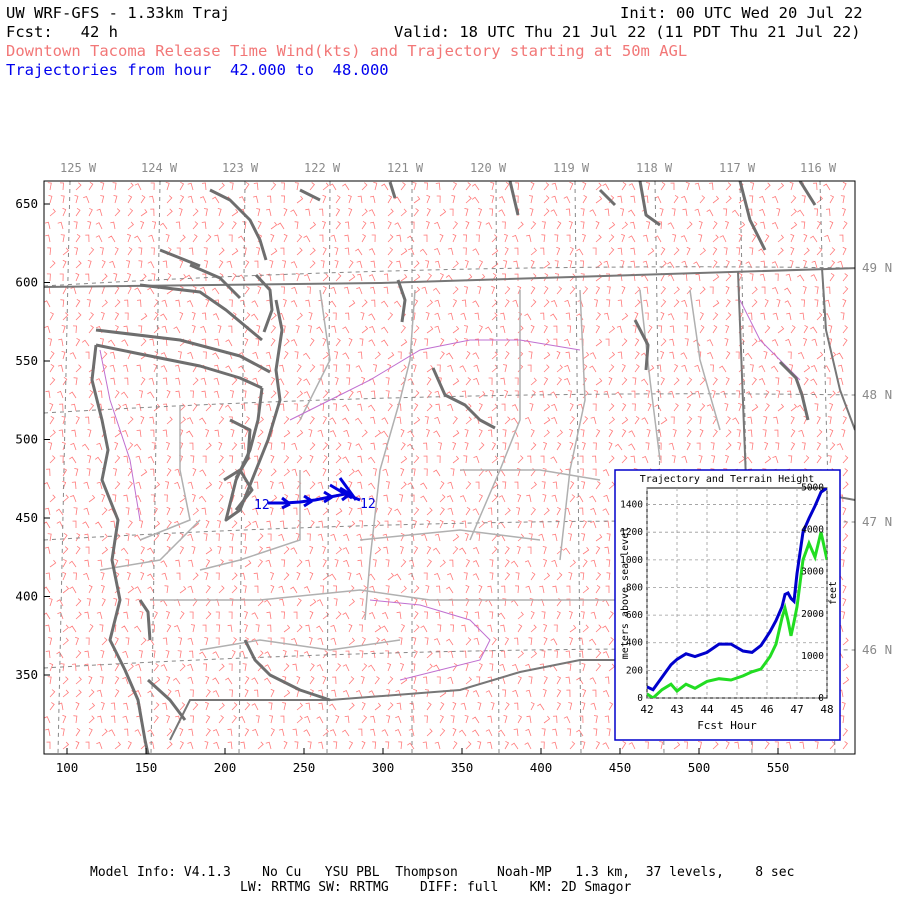 The image size is (900, 900). What do you see at coordinates (766, 709) in the screenshot?
I see `inset-x-tick: 46` at bounding box center [766, 709].